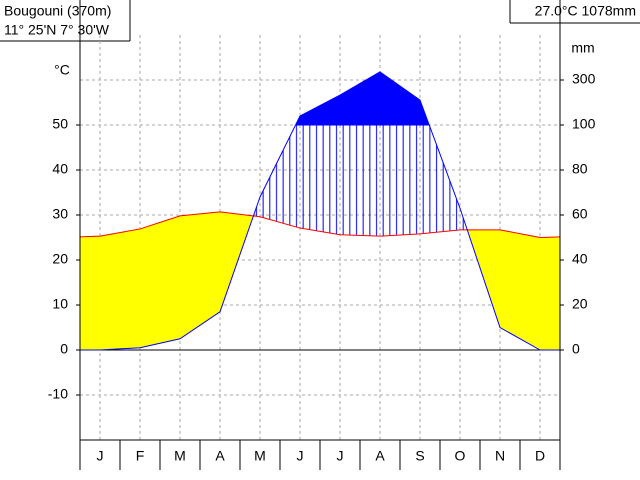  What do you see at coordinates (320, 224) in the screenshot?
I see `temperature-line` at bounding box center [320, 224].